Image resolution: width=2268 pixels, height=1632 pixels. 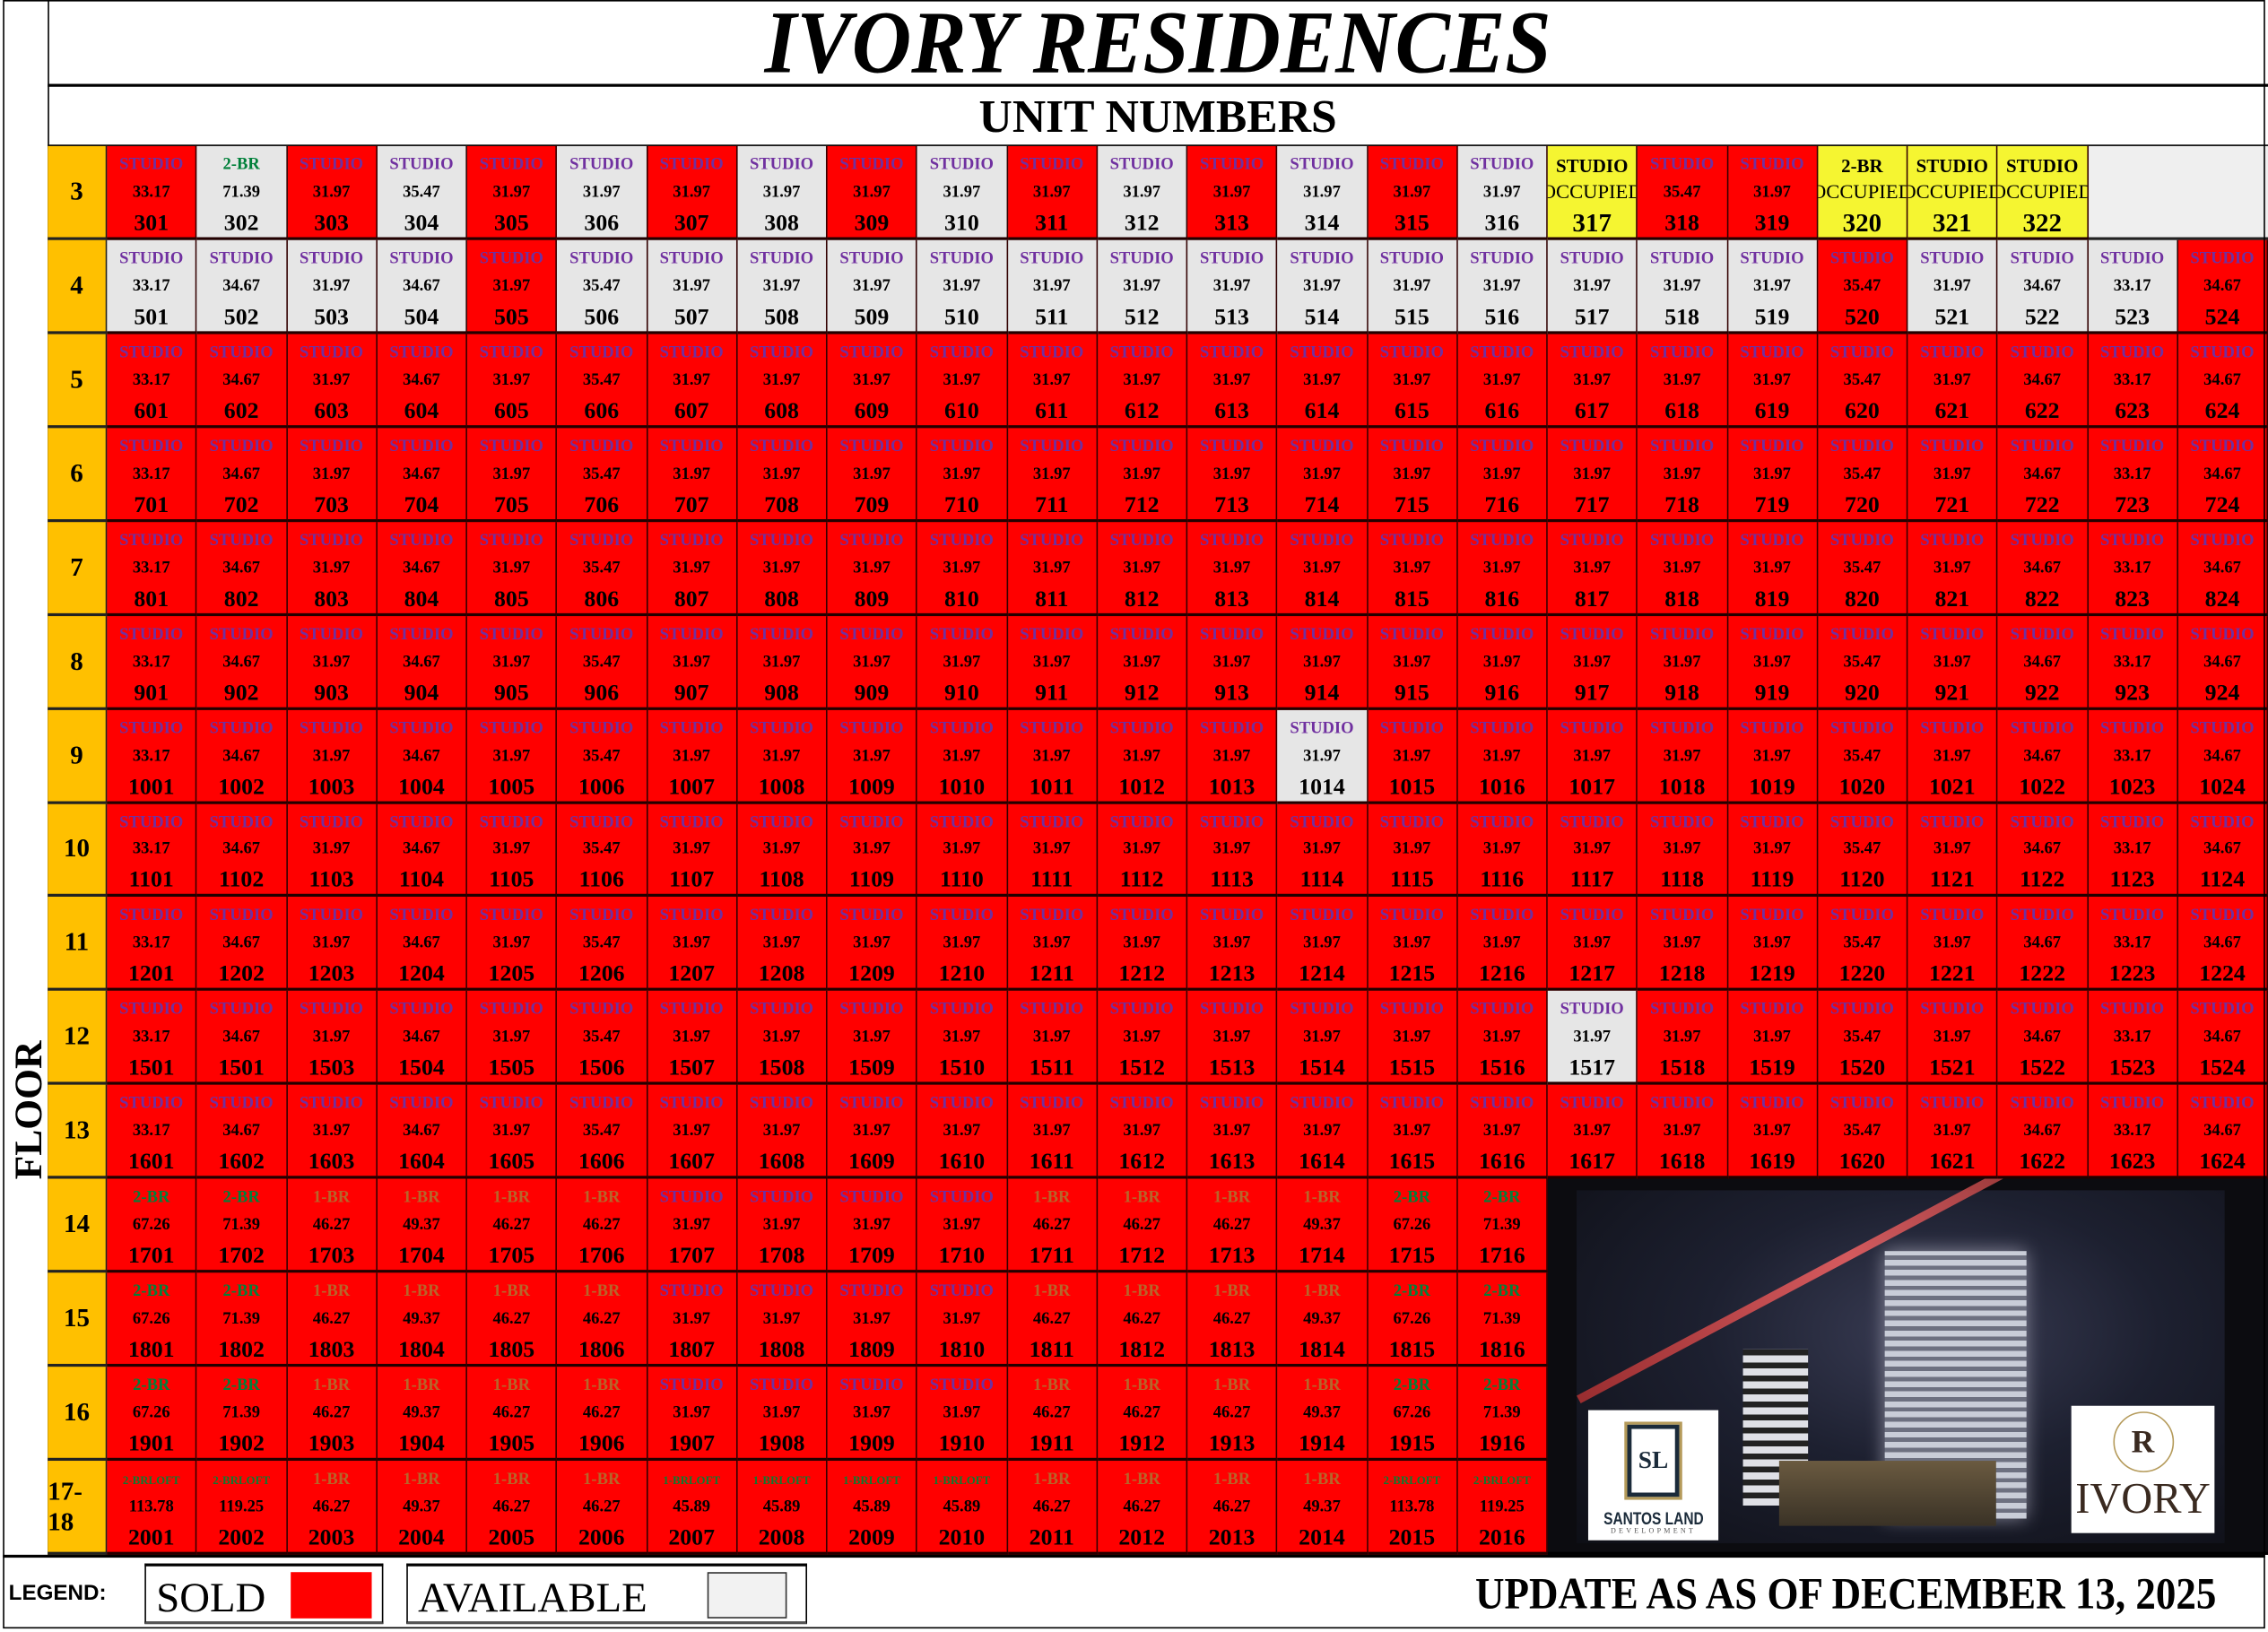 What do you see at coordinates (601, 850) in the screenshot?
I see `unit-area: 35.47` at bounding box center [601, 850].